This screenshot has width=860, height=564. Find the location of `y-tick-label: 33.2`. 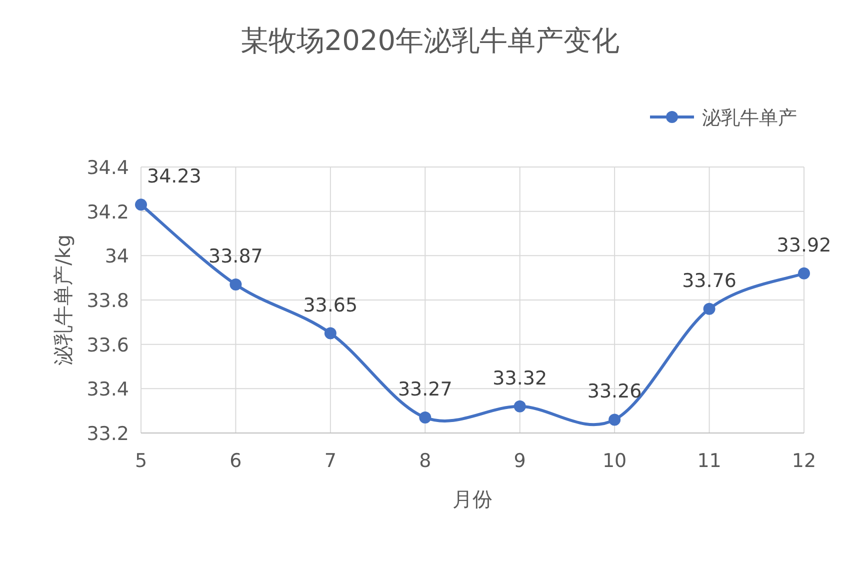

y-tick-label: 33.2 is located at coordinates (107, 434).